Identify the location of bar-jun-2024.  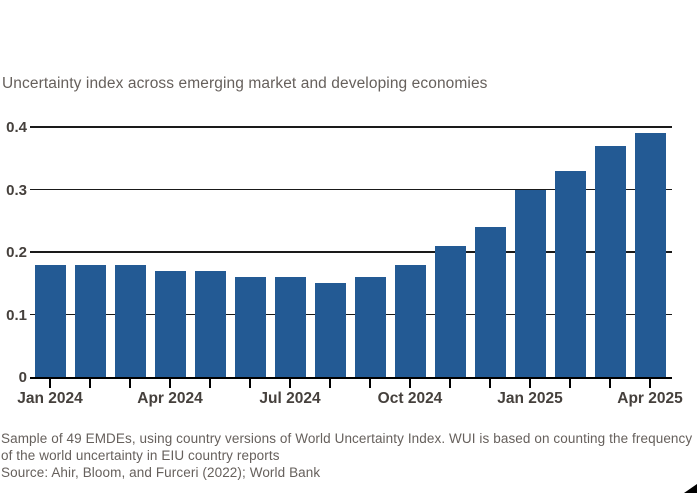
(250, 327).